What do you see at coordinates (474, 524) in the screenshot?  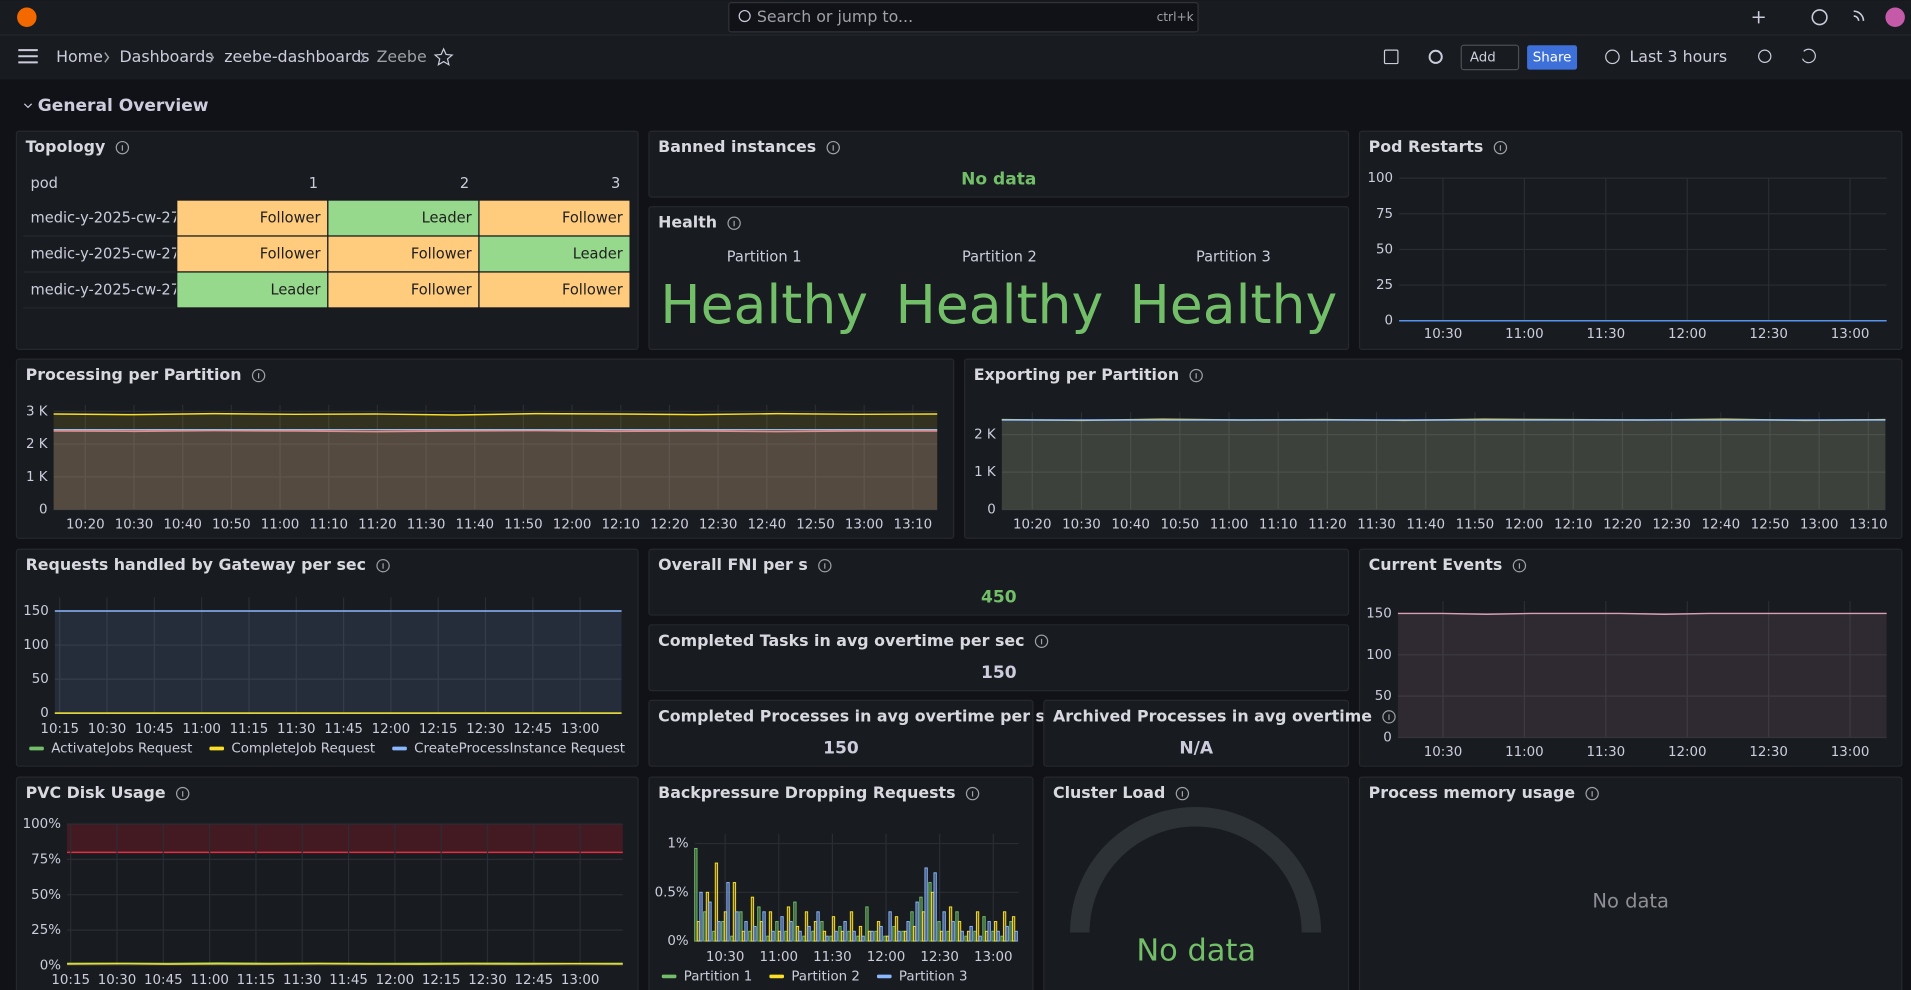 I see `x-tick-label: 11:40` at bounding box center [474, 524].